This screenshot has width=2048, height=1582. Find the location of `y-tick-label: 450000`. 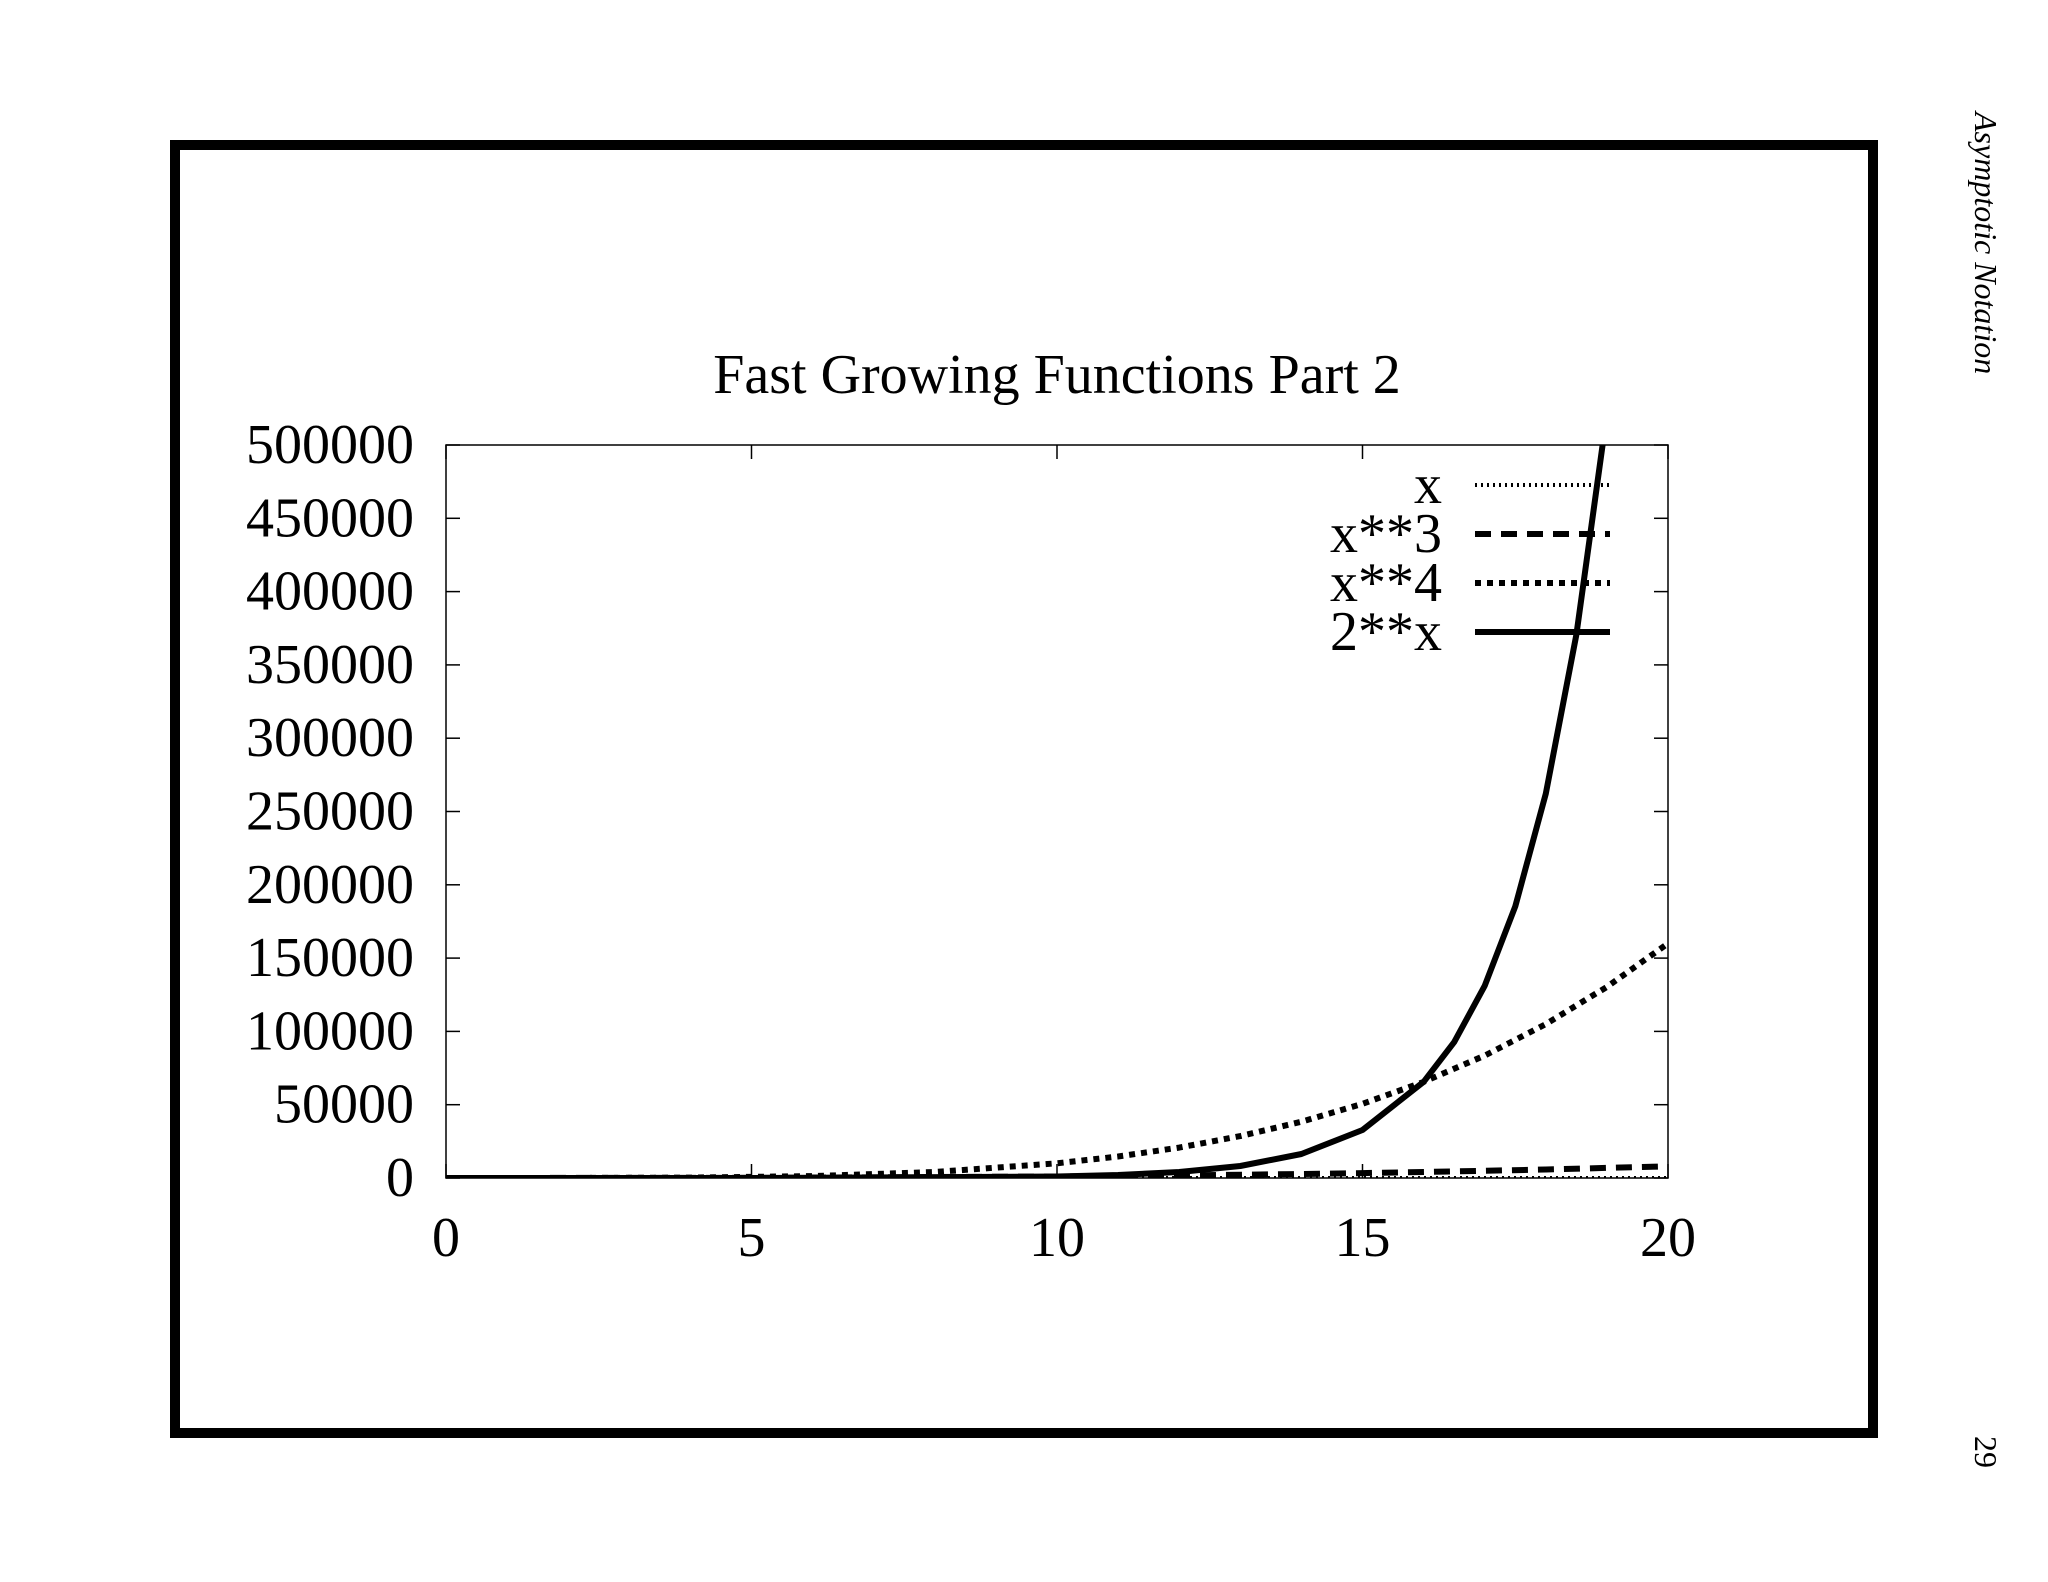

y-tick-label: 450000 is located at coordinates (330, 518).